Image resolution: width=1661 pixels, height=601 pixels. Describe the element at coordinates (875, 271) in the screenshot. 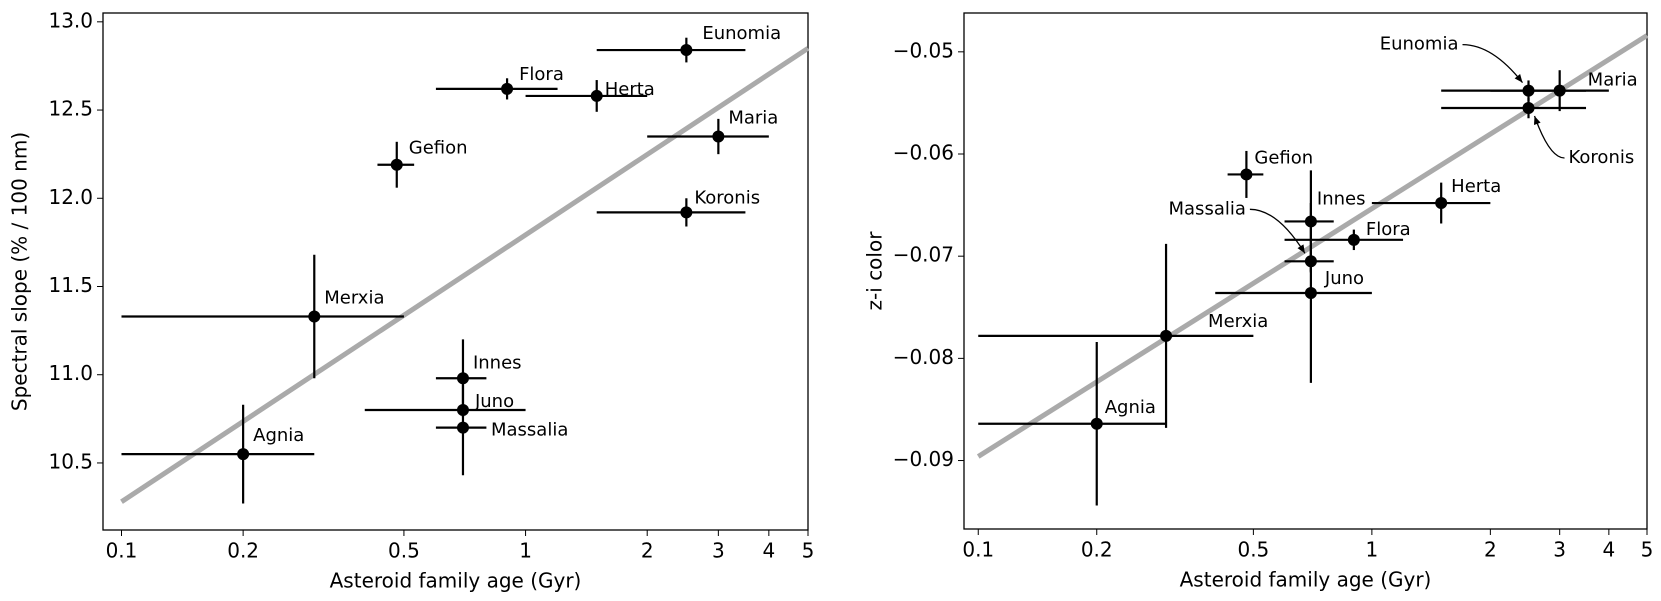

I see `y-axis-label: z-i color` at that location.